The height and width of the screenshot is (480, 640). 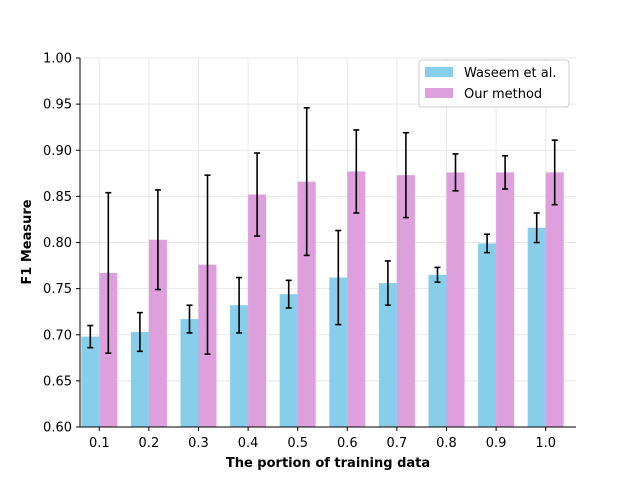 What do you see at coordinates (545, 443) in the screenshot?
I see `x-tick-label-9: 1.0` at bounding box center [545, 443].